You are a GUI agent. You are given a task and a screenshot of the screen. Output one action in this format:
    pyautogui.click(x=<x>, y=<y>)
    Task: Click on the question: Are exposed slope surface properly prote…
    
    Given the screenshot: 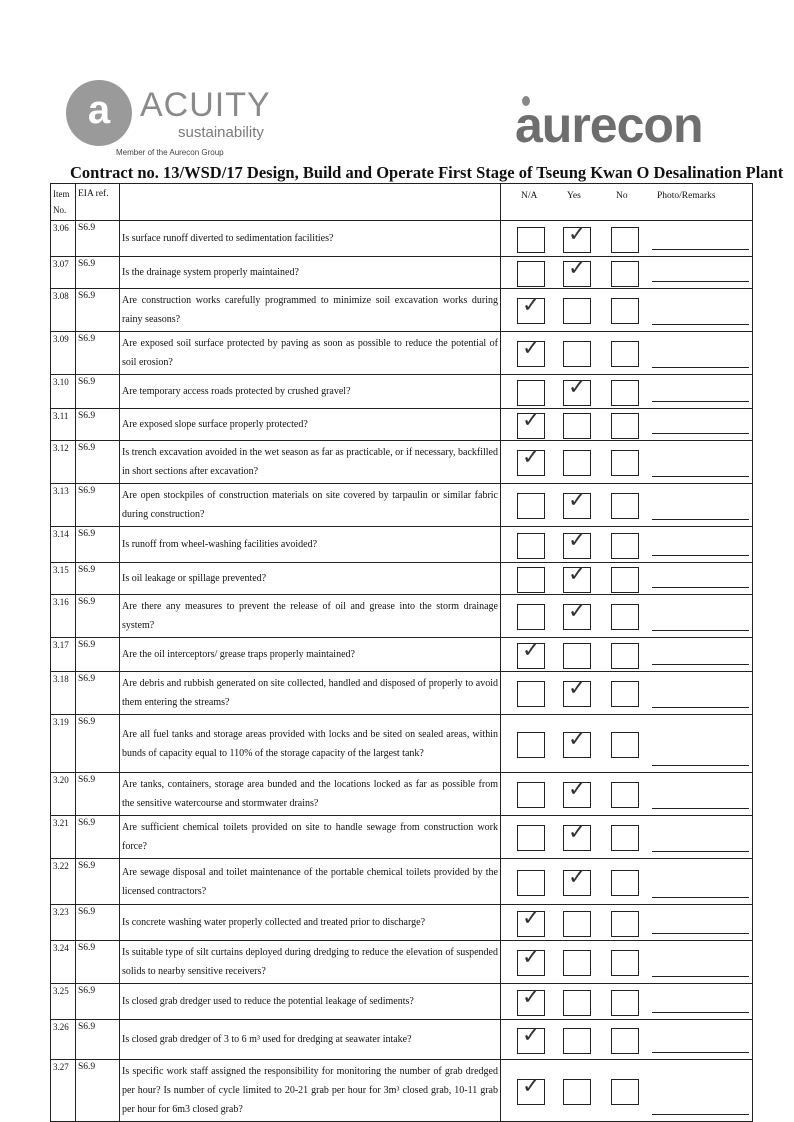 What is the action you would take?
    pyautogui.click(x=310, y=424)
    